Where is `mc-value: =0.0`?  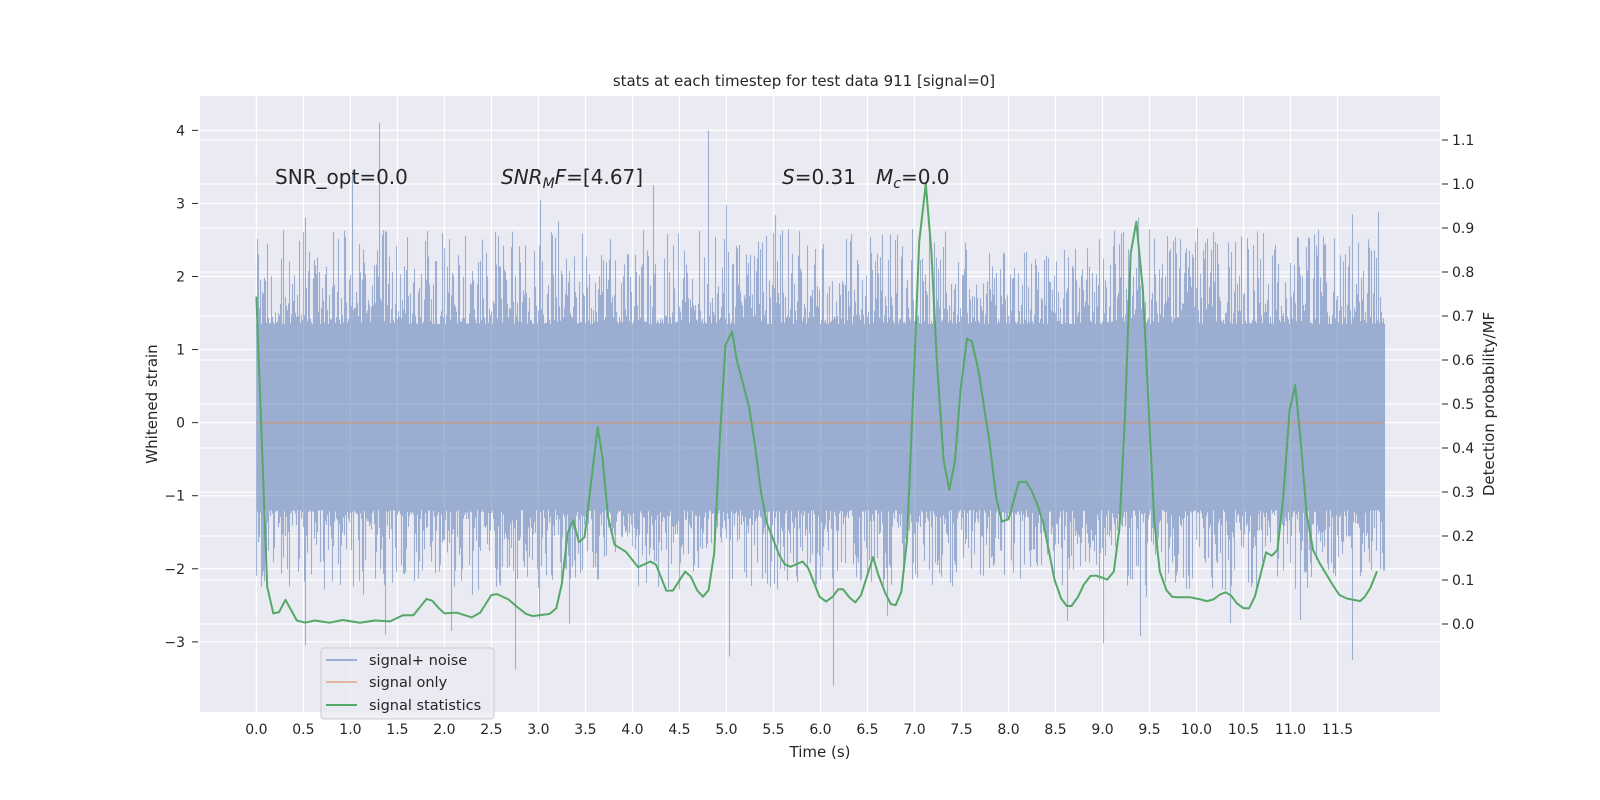
mc-value: =0.0 is located at coordinates (925, 177).